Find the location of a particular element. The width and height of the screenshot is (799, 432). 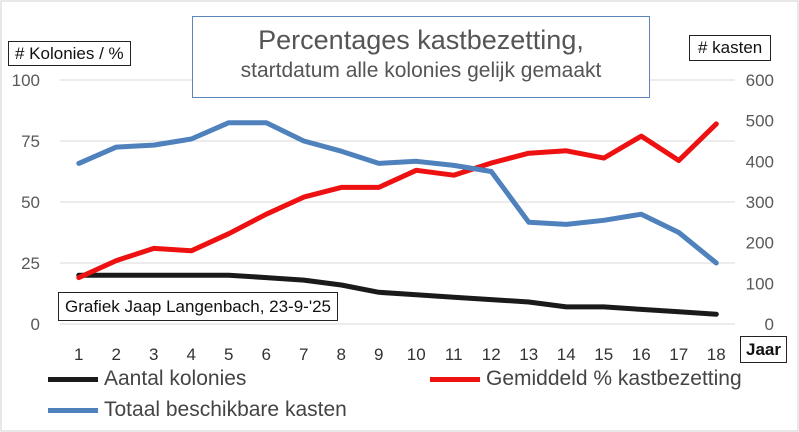

chart-title: Percentages kastbezetting, is located at coordinates (421, 40).